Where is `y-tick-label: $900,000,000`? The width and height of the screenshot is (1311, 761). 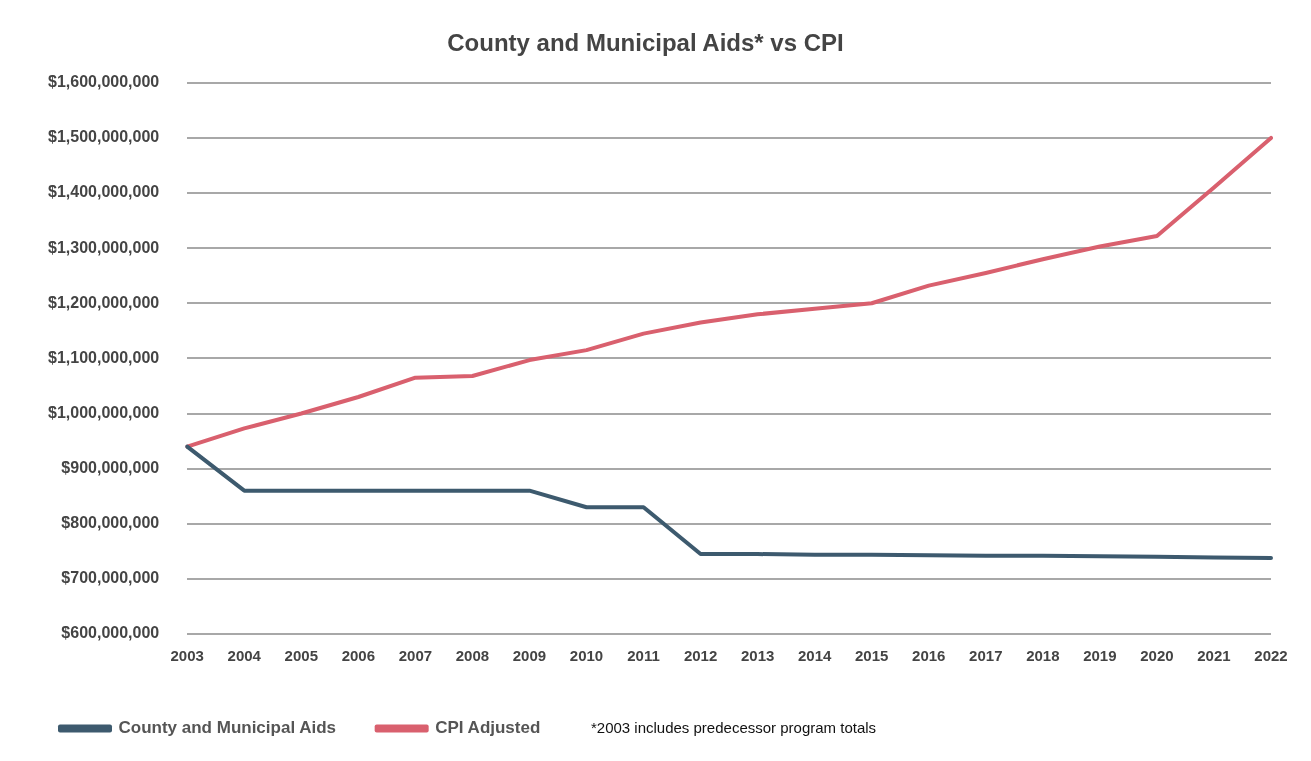
y-tick-label: $900,000,000 is located at coordinates (110, 468).